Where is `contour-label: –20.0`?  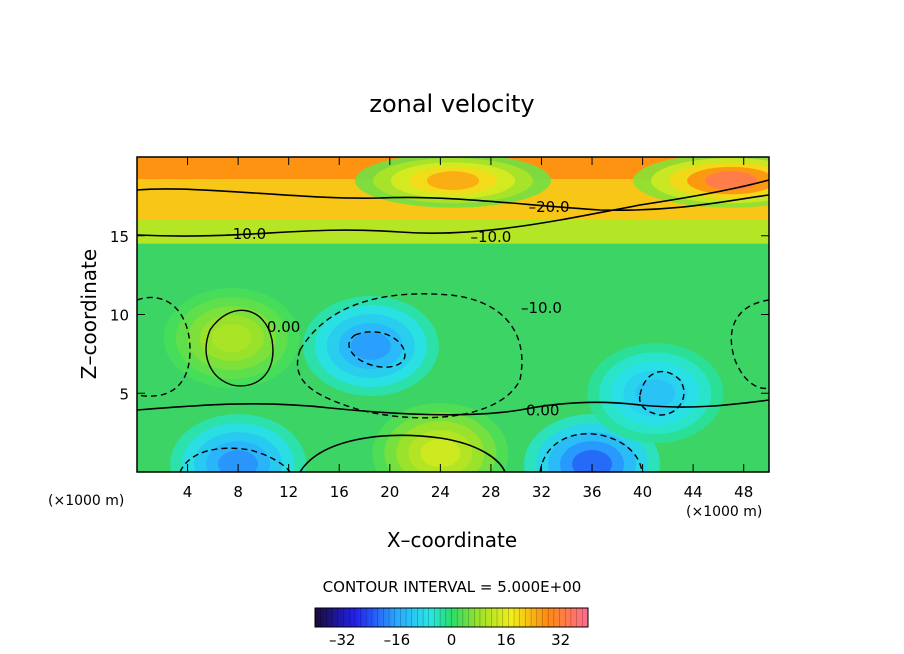 contour-label: –20.0 is located at coordinates (549, 207).